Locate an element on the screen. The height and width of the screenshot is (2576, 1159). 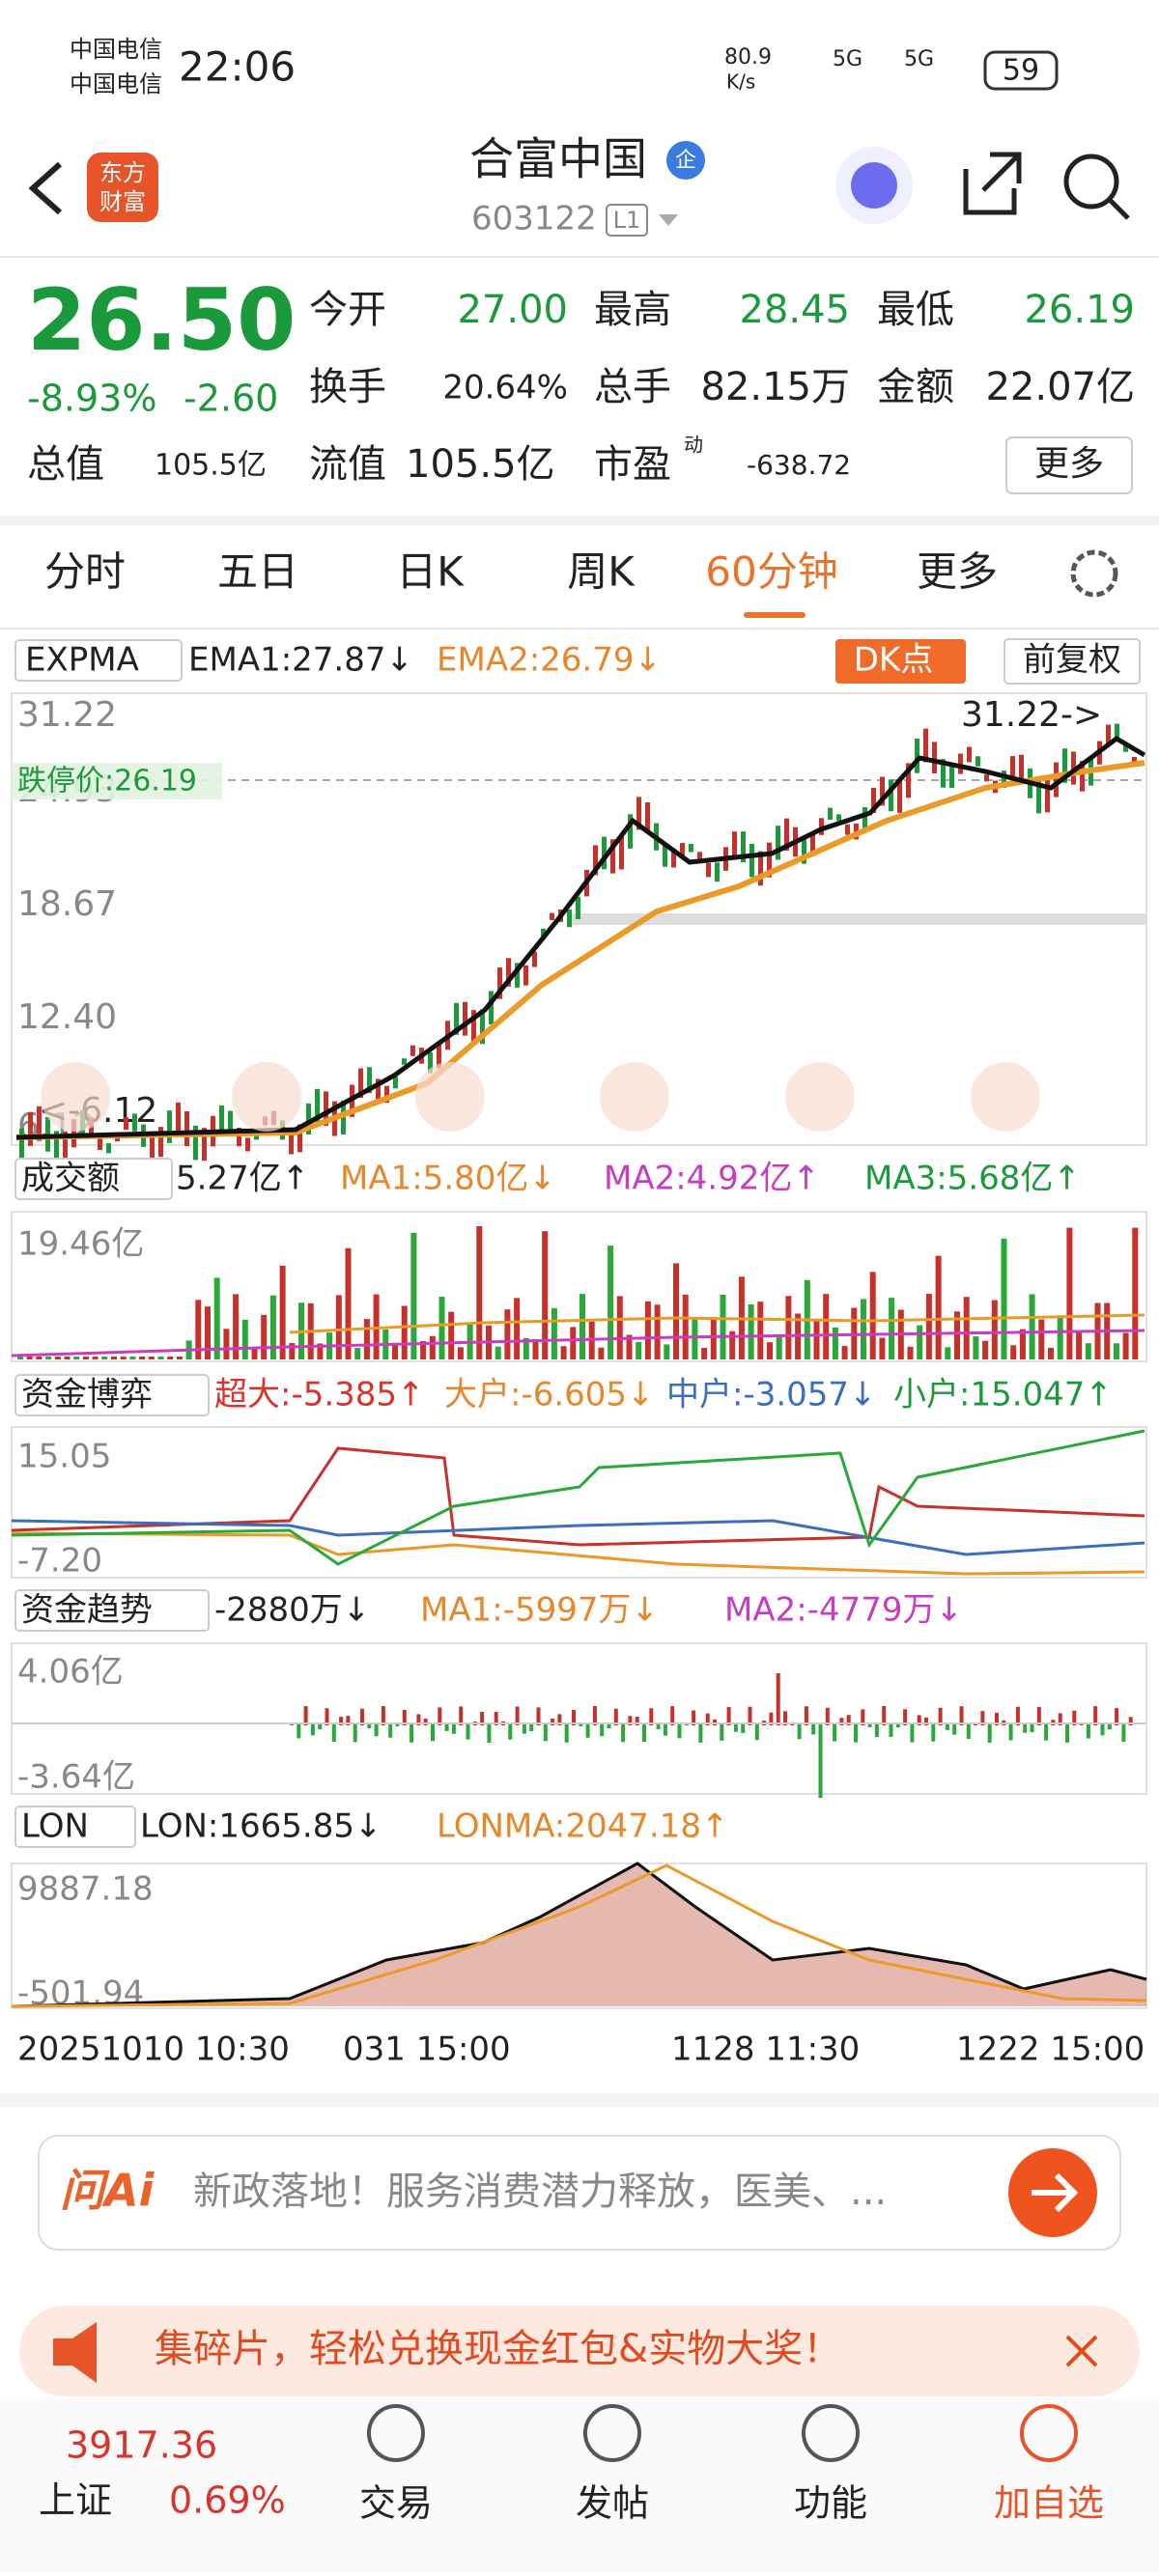
settings is located at coordinates (1094, 573).